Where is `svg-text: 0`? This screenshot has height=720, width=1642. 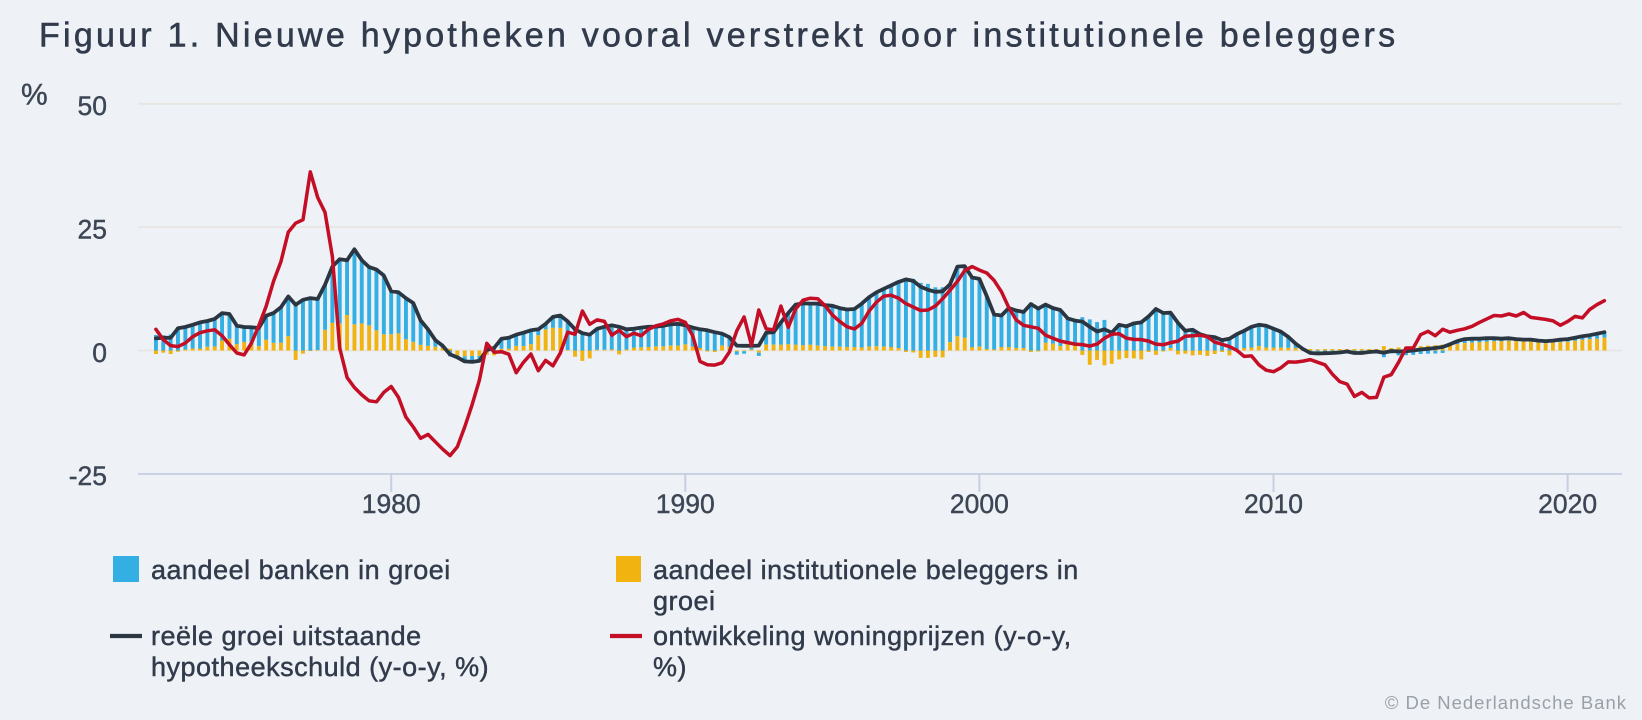 svg-text: 0 is located at coordinates (99, 353).